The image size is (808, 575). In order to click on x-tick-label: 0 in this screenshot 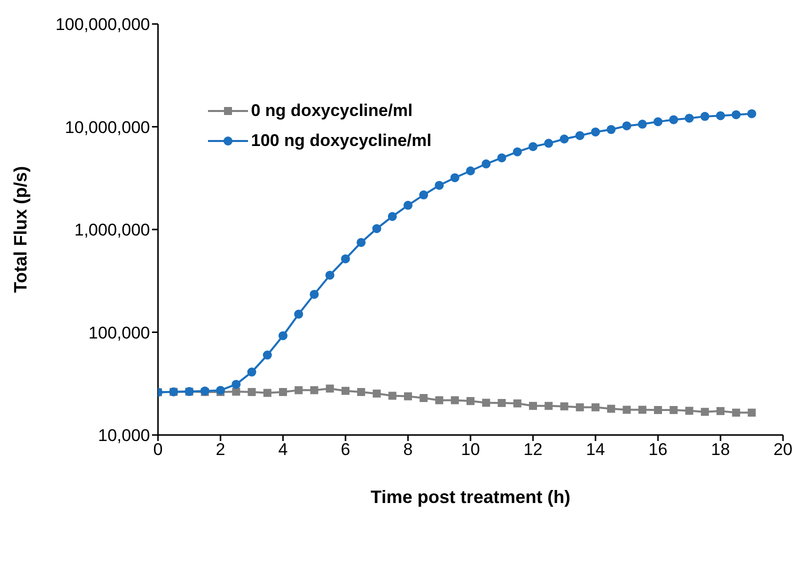, I will do `click(158, 450)`.